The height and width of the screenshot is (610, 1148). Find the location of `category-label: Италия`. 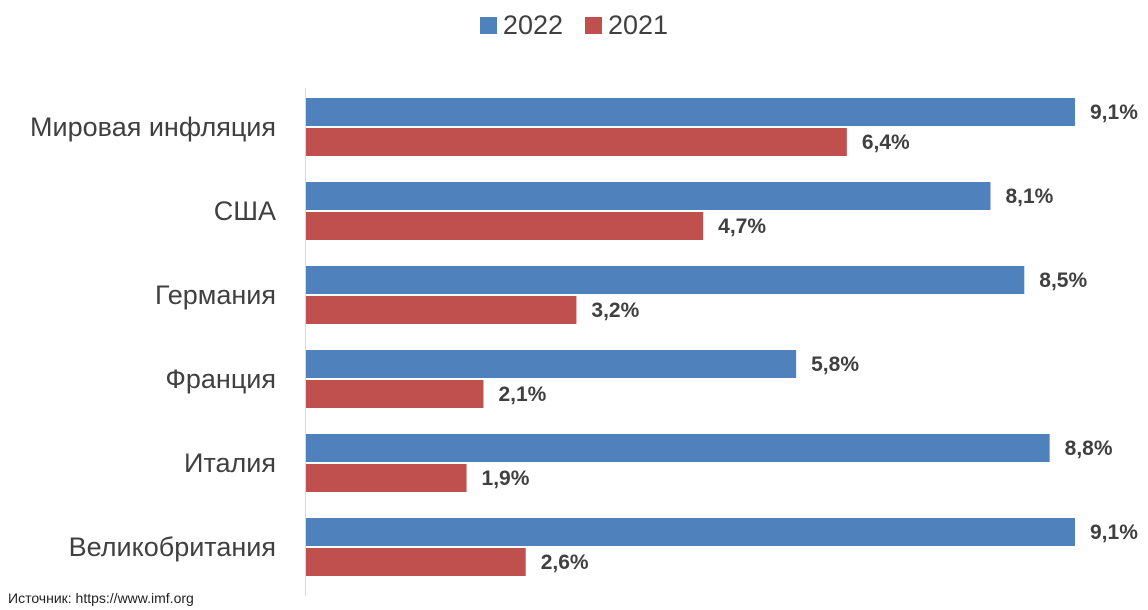

category-label: Италия is located at coordinates (230, 463).